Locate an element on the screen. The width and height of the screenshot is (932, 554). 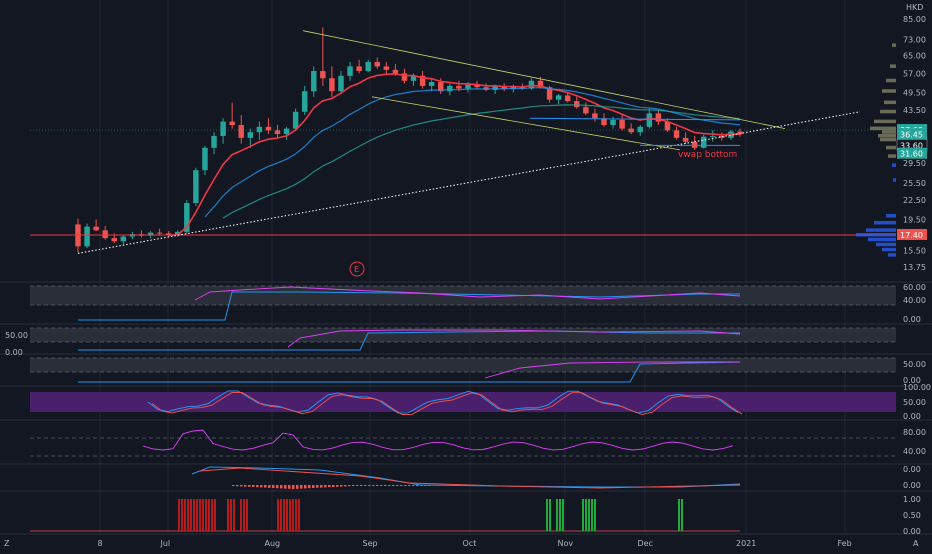
y-tick-label: 25.50 is located at coordinates (914, 183).